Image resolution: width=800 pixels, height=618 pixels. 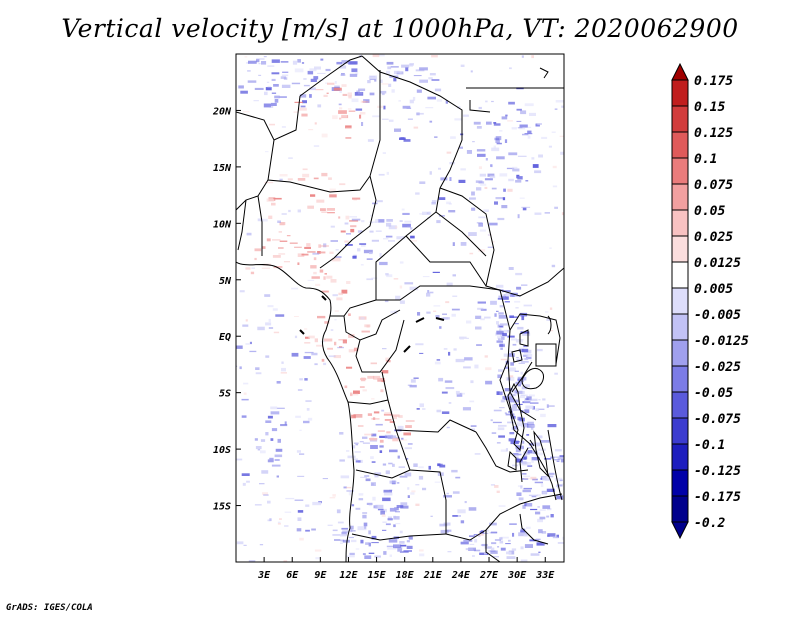 I want to click on colorbar-swatch, so click(x=680, y=275).